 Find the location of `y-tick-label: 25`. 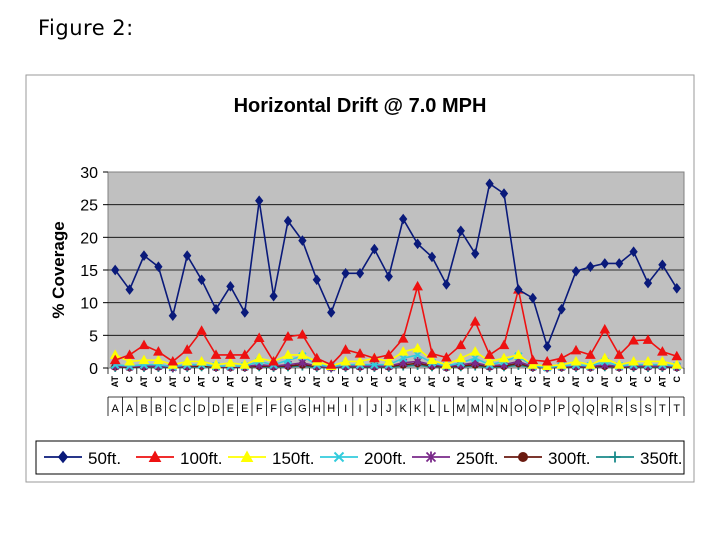

y-tick-label: 25 is located at coordinates (89, 206).